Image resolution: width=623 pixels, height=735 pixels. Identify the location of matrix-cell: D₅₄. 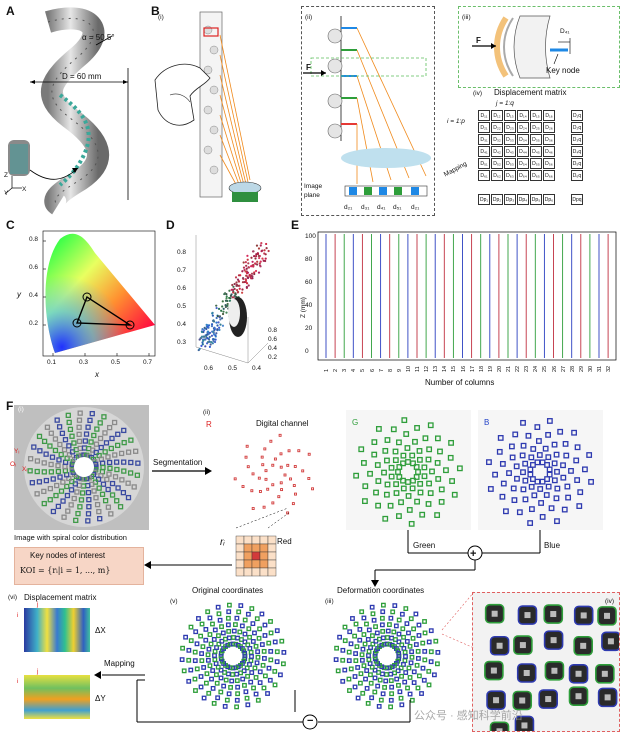
(523, 163).